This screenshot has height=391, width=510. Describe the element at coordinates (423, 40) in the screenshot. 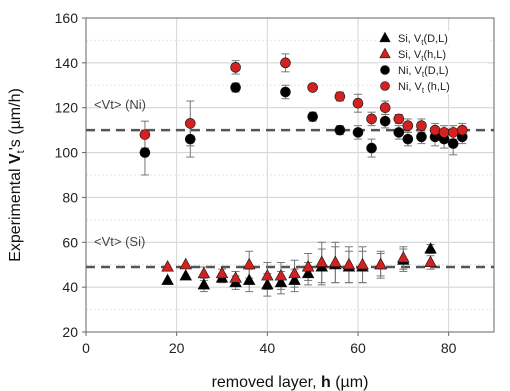

I see `legend-entry: Si, Vt(D,L)` at that location.